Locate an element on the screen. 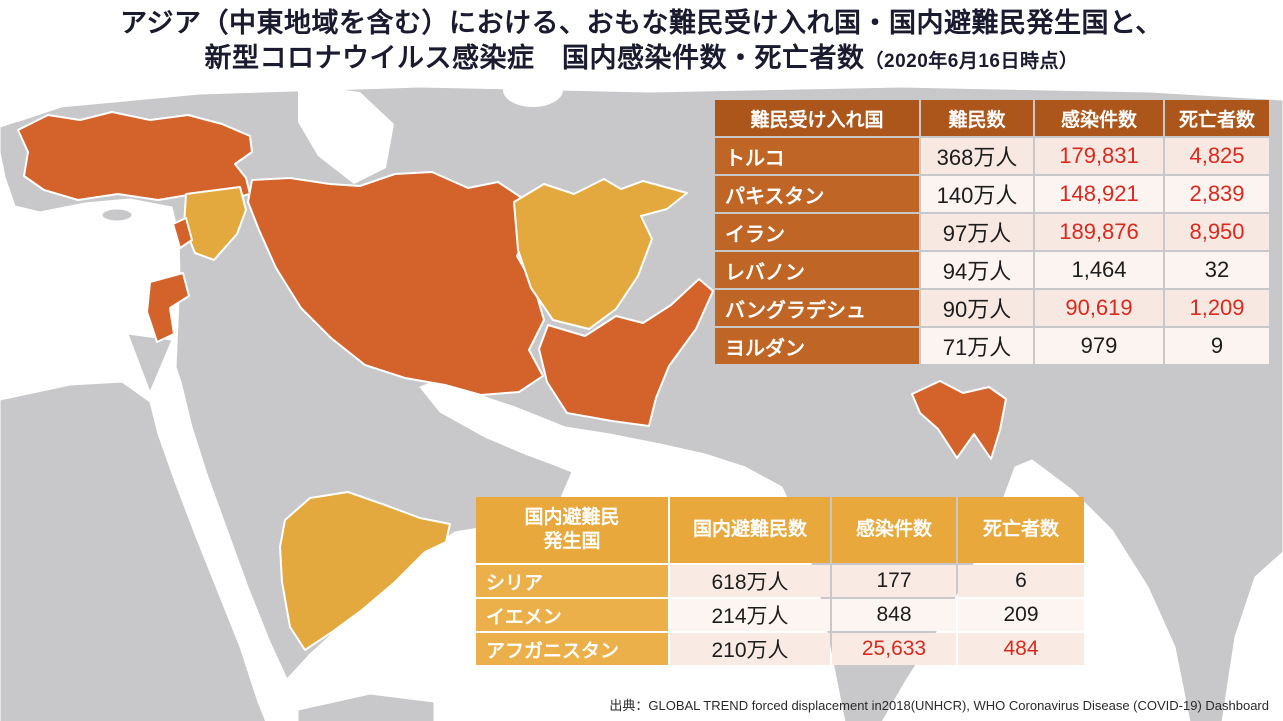 This screenshot has height=721, width=1283. t1-row-cases: 1,464 is located at coordinates (1099, 270).